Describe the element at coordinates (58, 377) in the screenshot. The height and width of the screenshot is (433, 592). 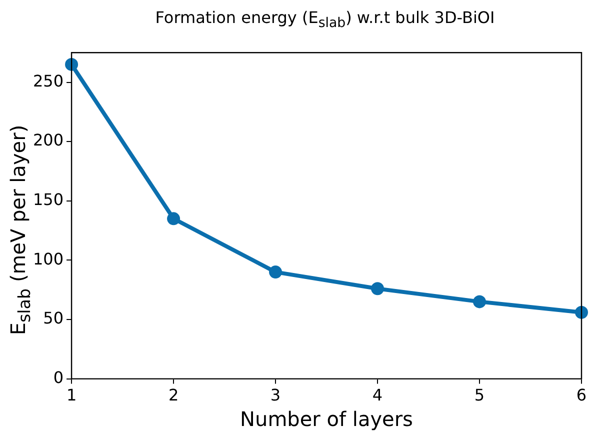
I see `y-tick-label: 0` at that location.